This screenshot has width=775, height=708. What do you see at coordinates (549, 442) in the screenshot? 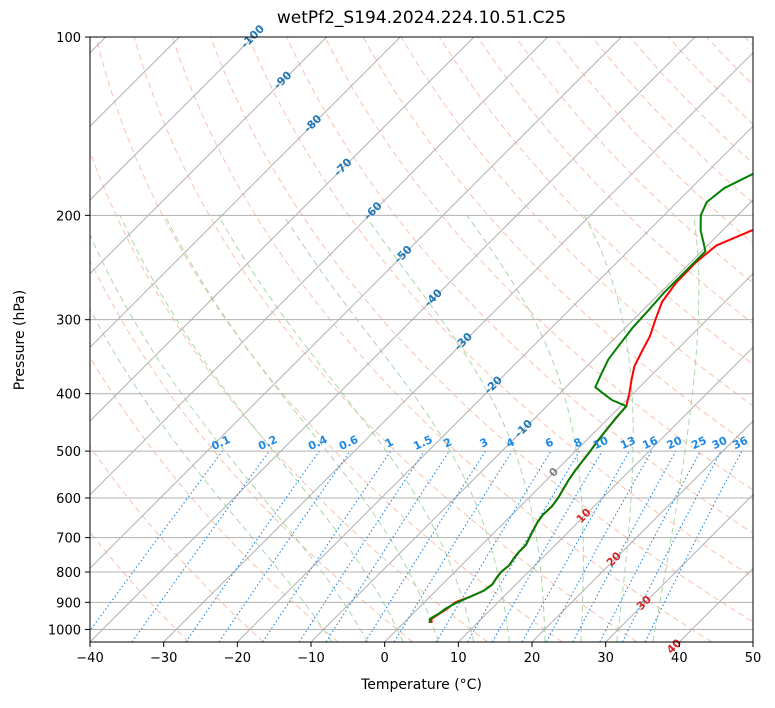
I see `mixing-ratio-label: 6` at bounding box center [549, 442].